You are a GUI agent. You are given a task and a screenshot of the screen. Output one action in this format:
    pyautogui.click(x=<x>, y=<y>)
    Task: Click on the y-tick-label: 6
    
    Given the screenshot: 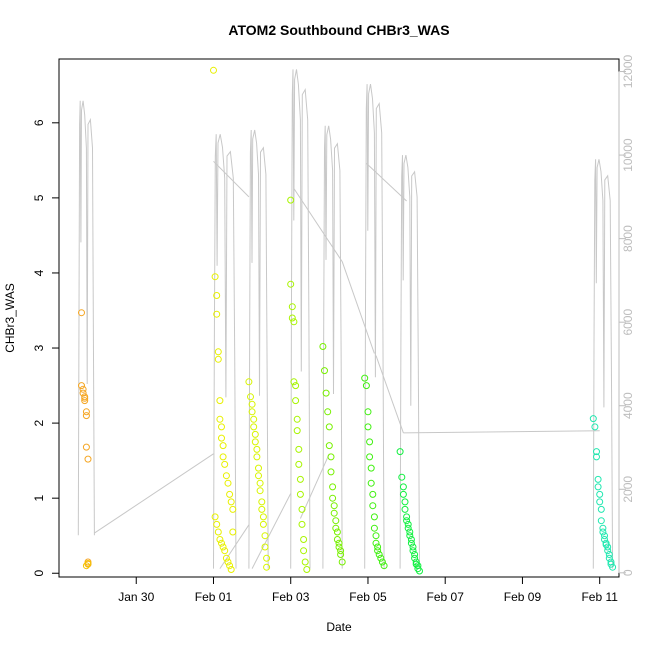 What is the action you would take?
    pyautogui.click(x=39, y=122)
    